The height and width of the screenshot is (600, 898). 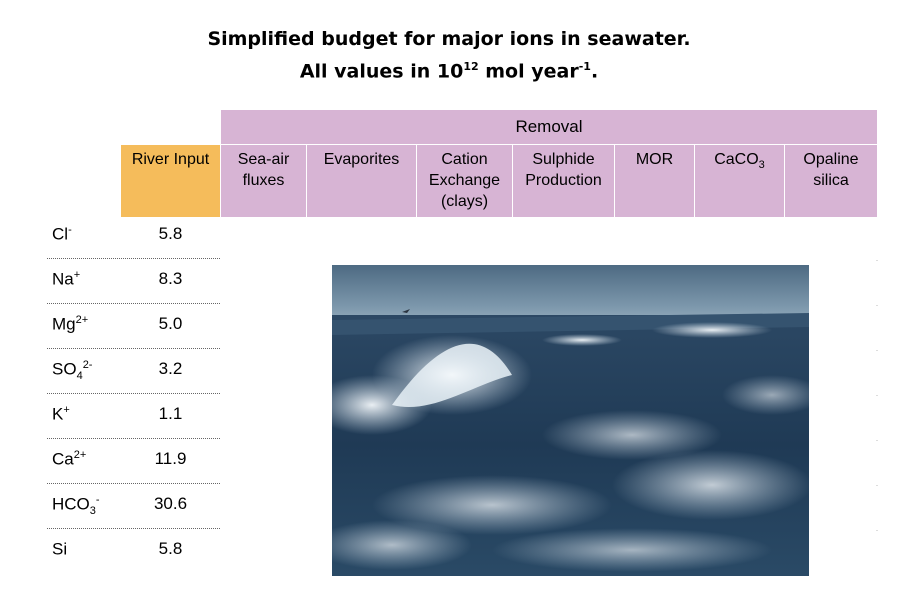 I want to click on table-row: Na+ 8.3, so click(x=133, y=281).